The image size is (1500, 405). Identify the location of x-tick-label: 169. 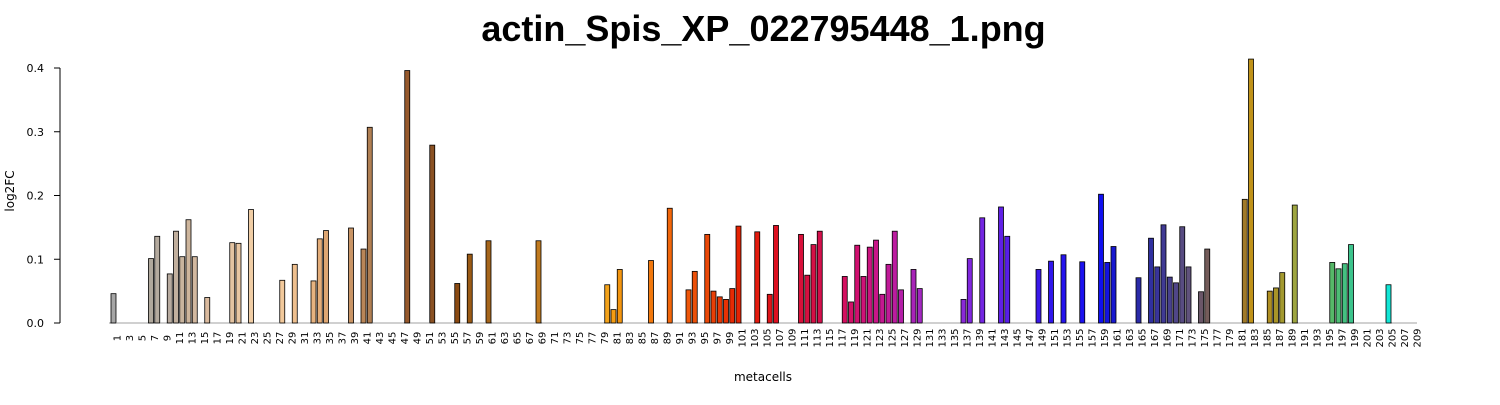
(1168, 337).